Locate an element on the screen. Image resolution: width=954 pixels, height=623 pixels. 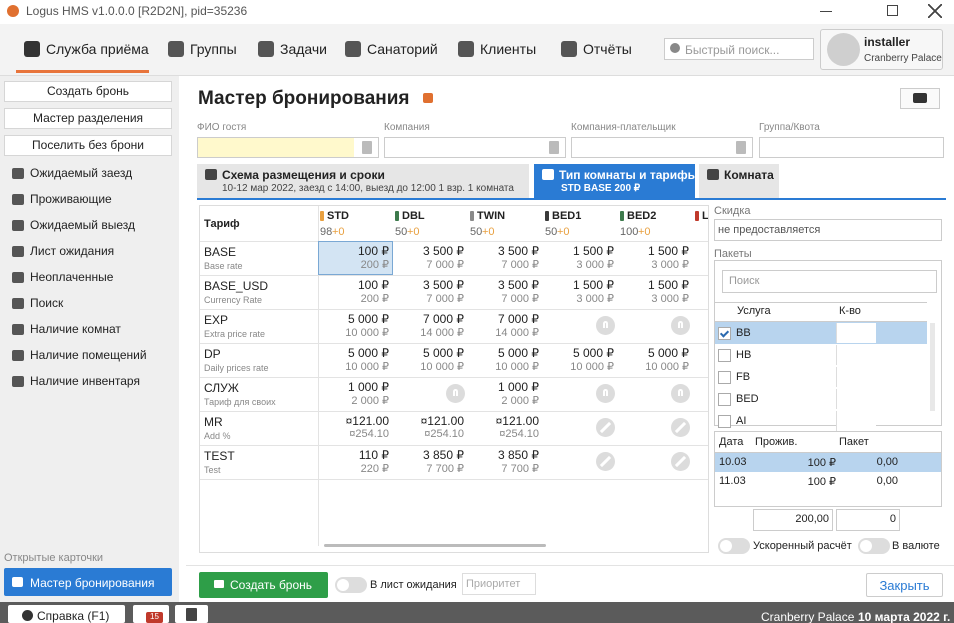
column-header: Прожив. is located at coordinates (776, 442).